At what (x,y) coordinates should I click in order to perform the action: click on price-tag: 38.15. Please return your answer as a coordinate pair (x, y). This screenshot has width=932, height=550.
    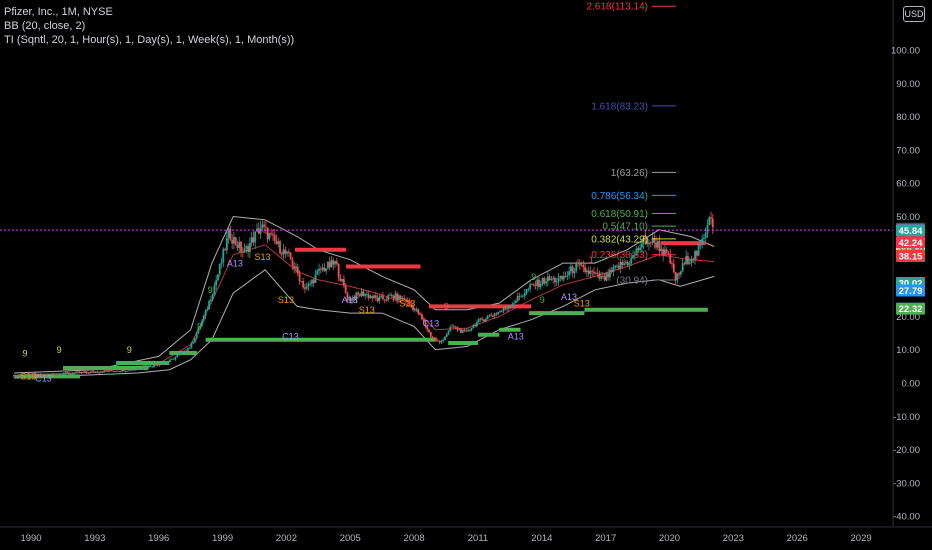
    Looking at the image, I should click on (910, 256).